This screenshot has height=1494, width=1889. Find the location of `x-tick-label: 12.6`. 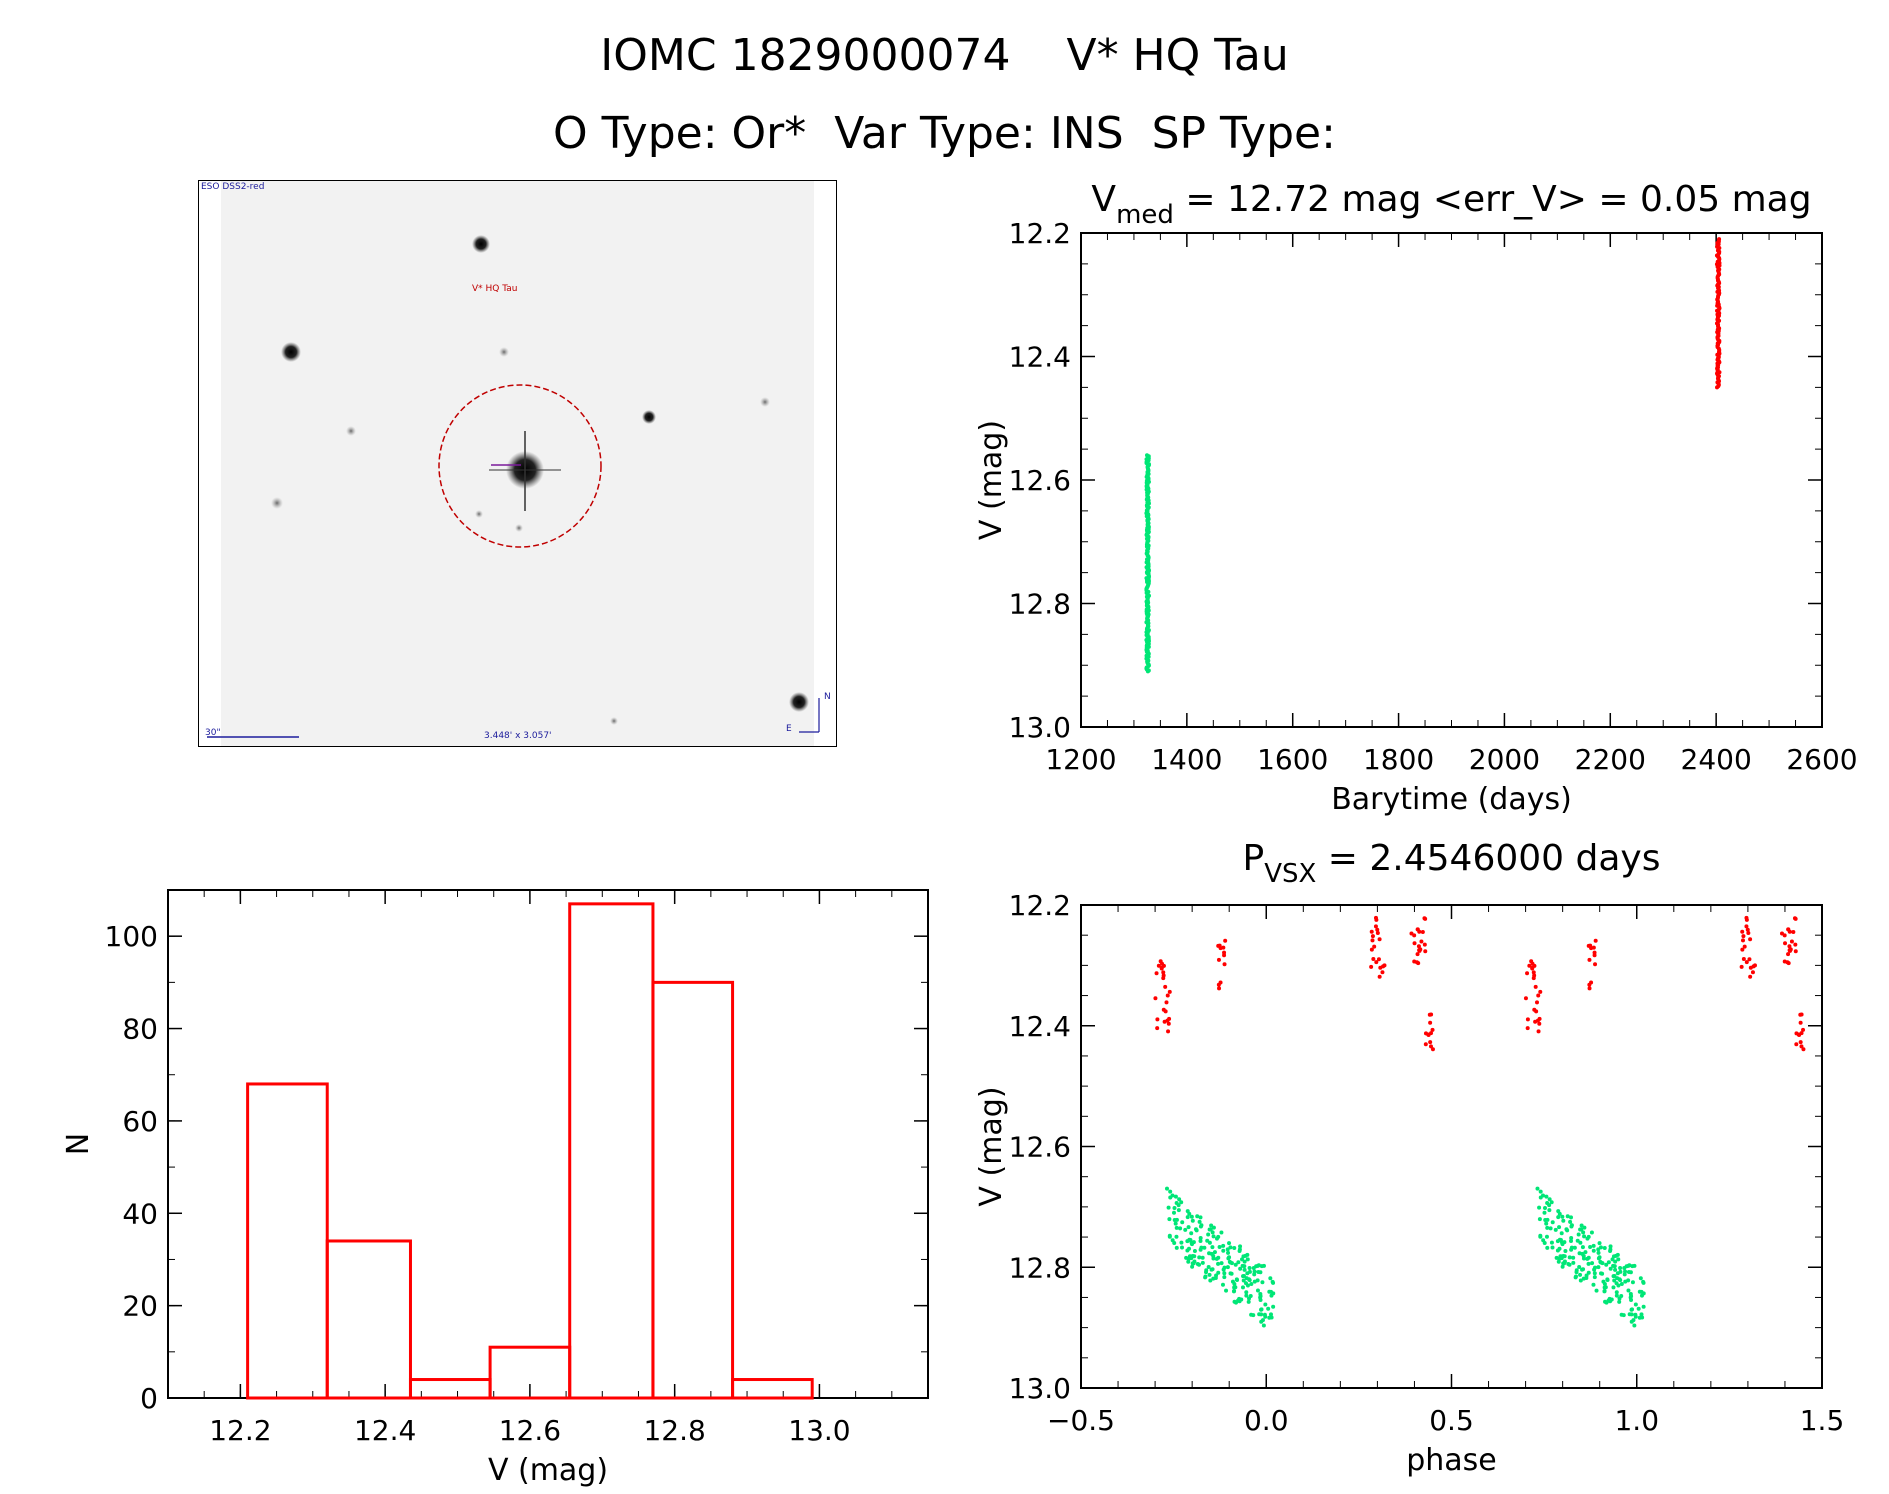

x-tick-label: 12.6 is located at coordinates (530, 1430).